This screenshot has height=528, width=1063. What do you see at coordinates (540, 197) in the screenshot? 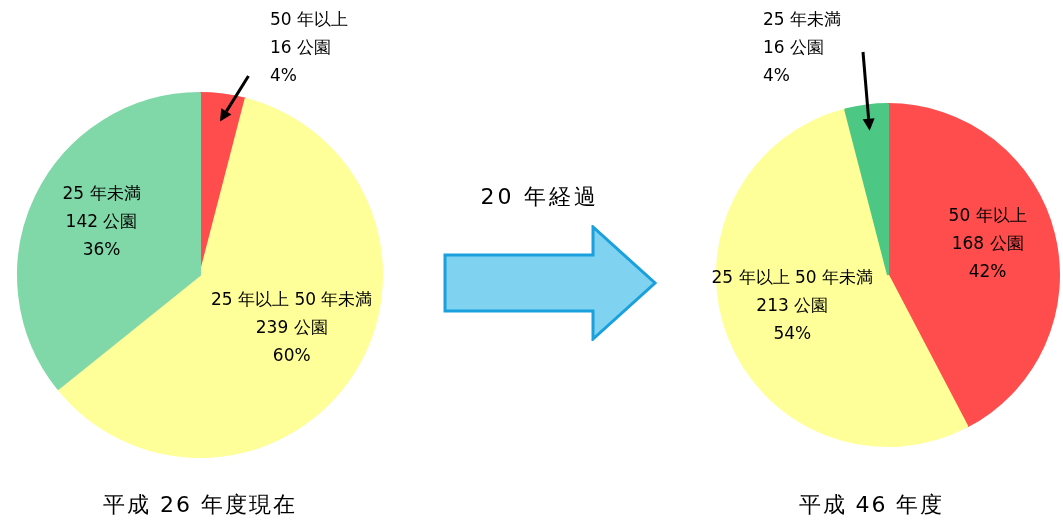
I see `text: 20 年経過` at bounding box center [540, 197].